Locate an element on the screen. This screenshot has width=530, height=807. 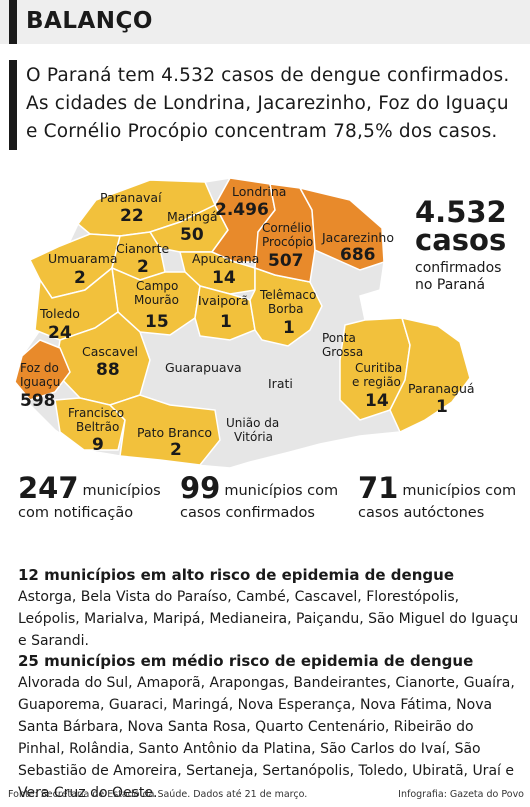
map-label-cascavel: Cascavel is located at coordinates (110, 351).